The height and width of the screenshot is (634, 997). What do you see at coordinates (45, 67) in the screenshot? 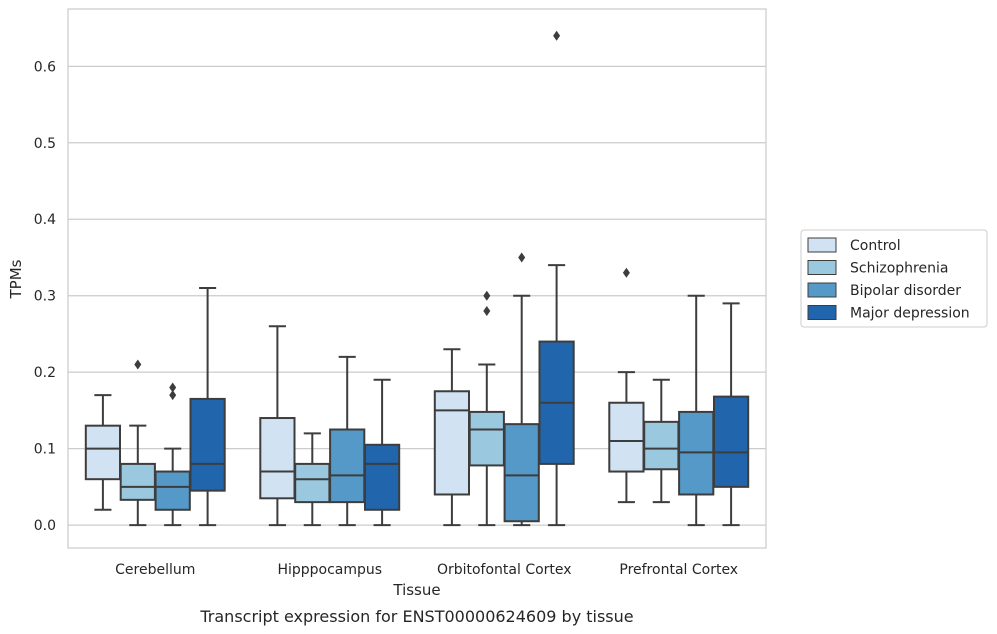
I see `y-tick-label: 0.6` at bounding box center [45, 67].